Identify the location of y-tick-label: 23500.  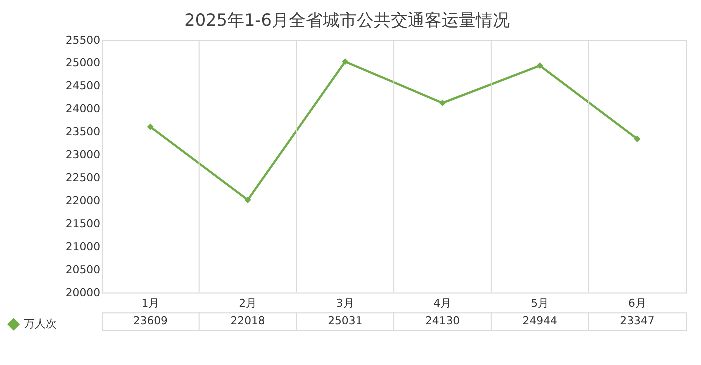
(83, 132).